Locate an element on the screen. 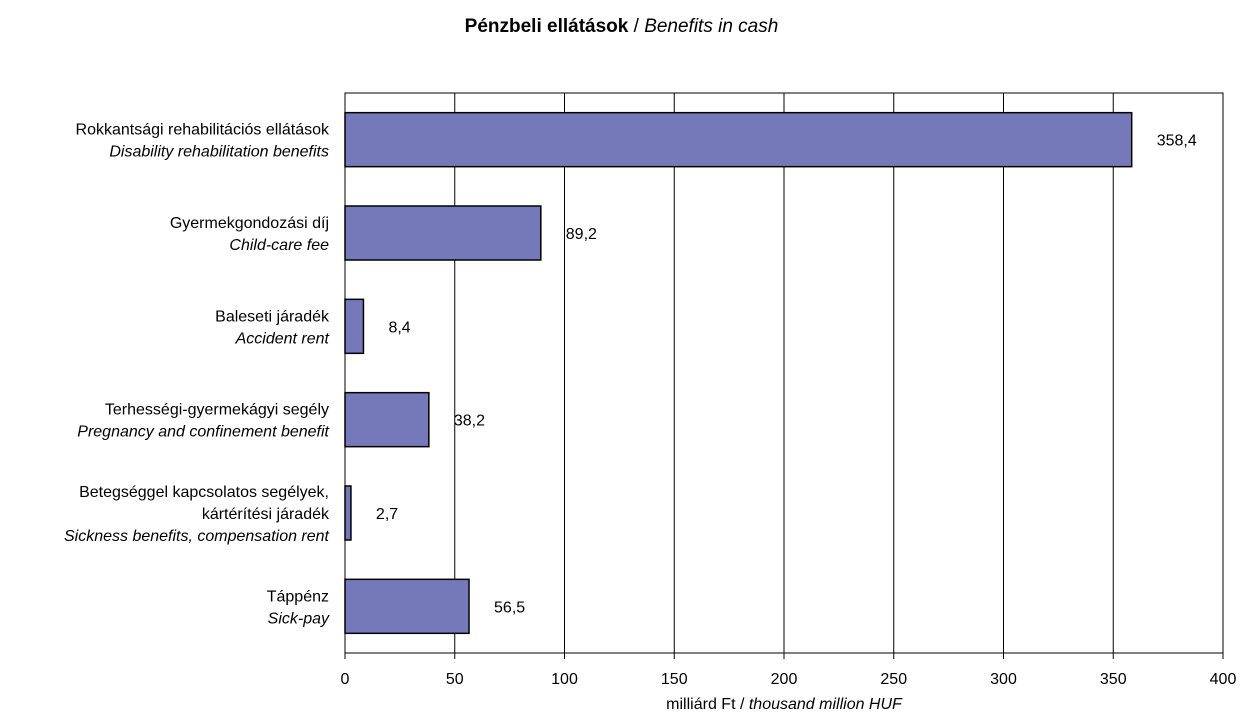  category-label-2-english-1: Accident rent is located at coordinates (282, 338).